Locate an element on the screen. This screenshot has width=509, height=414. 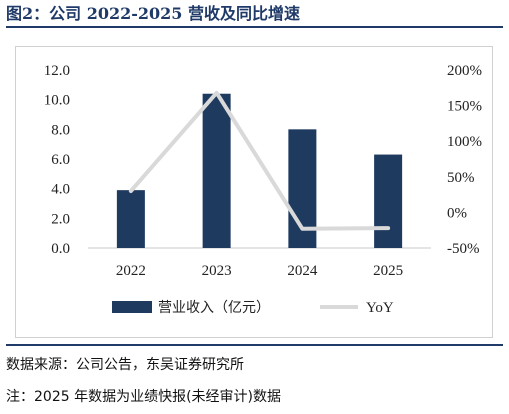
legend: 营业收入（亿元） YoY is located at coordinates (253, 308).